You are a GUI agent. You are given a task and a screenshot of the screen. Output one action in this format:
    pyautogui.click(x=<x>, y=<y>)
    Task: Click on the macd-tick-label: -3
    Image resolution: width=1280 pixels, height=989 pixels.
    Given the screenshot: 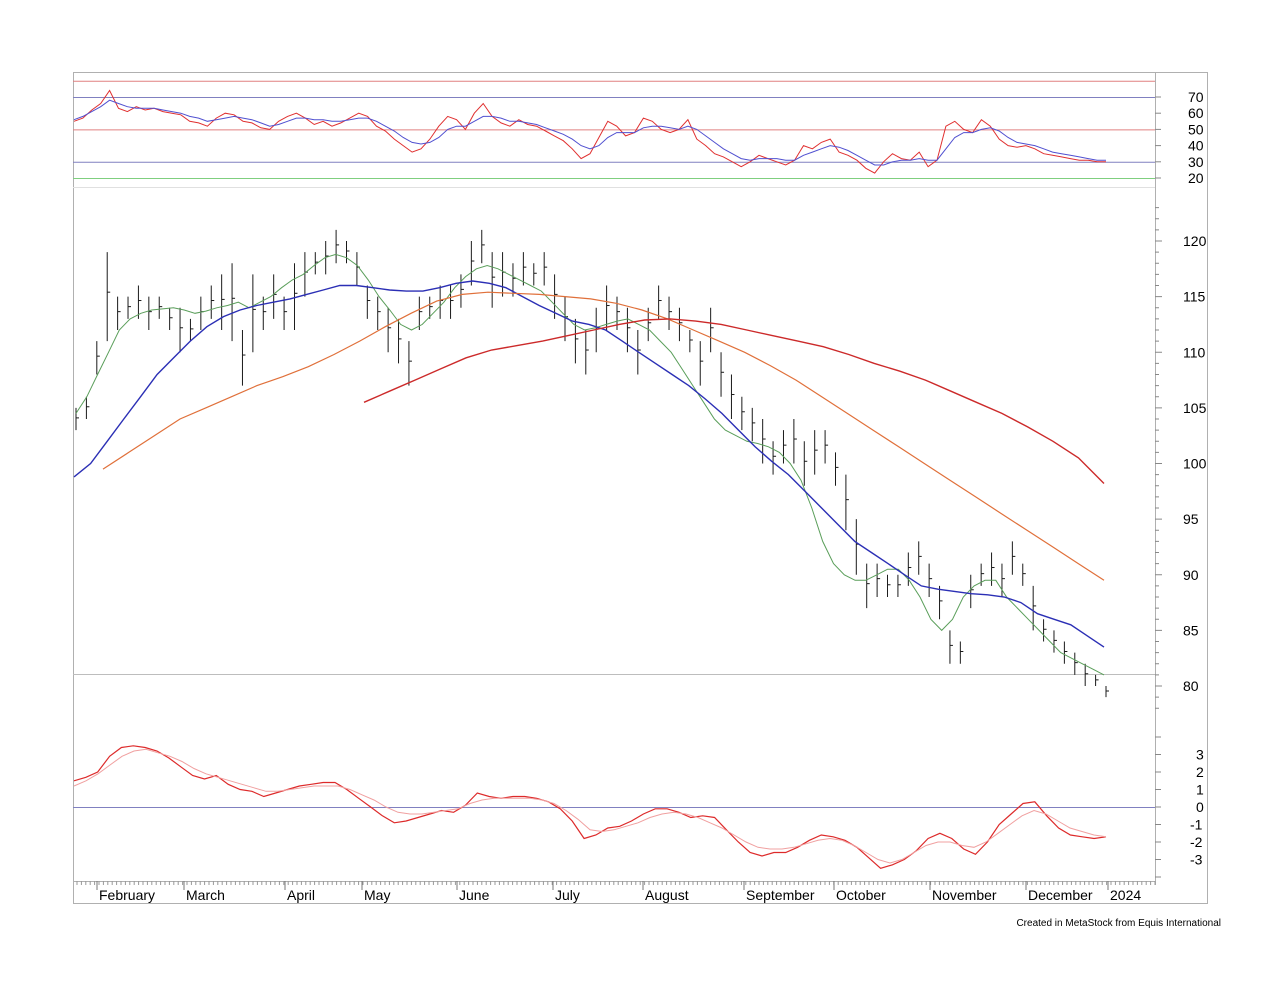 What is the action you would take?
    pyautogui.click(x=1196, y=860)
    